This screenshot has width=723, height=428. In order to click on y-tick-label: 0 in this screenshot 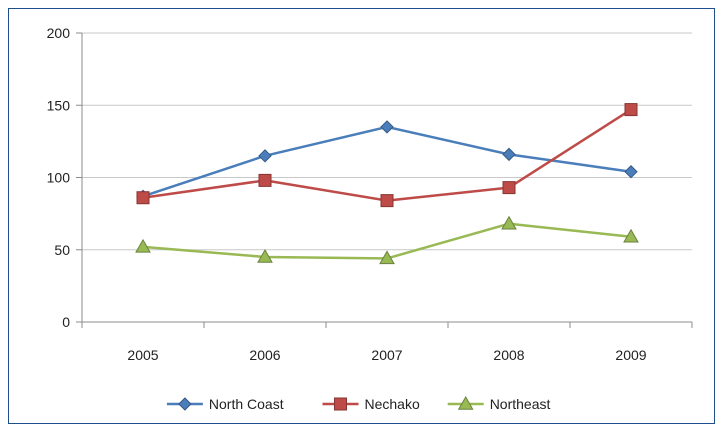, I will do `click(66, 322)`.